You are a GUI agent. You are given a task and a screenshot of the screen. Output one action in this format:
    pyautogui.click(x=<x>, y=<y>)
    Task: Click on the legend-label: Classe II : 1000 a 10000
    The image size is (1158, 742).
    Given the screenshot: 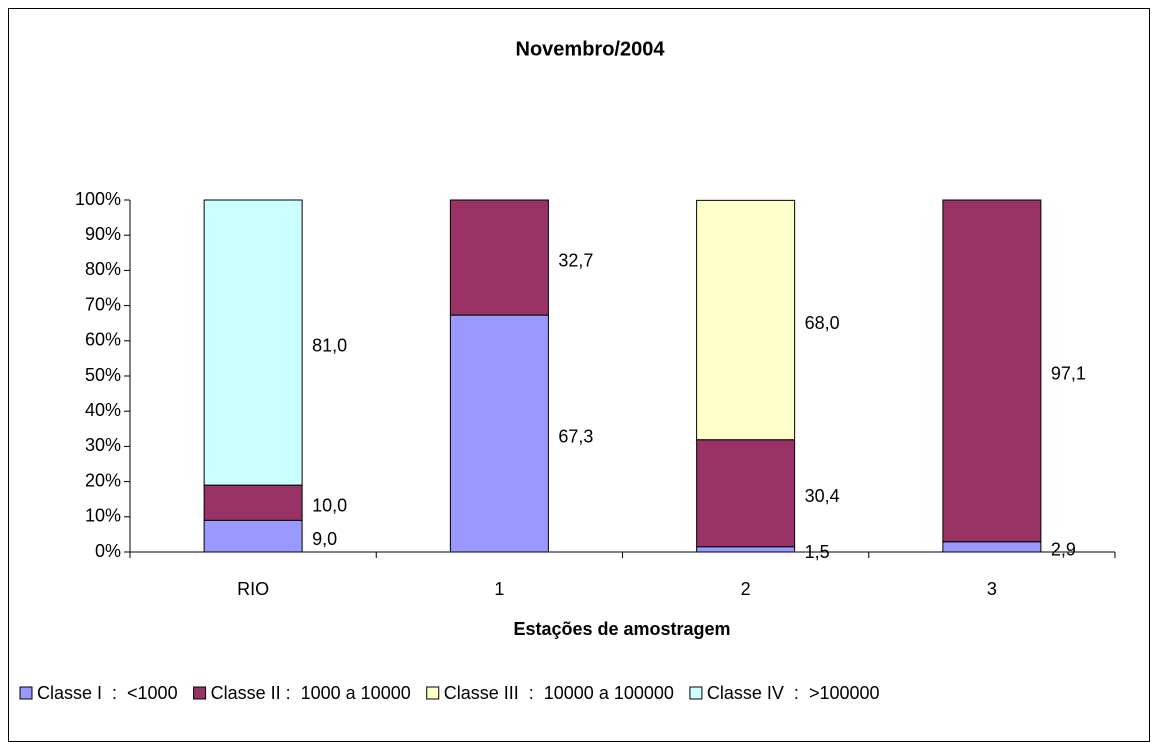 What is the action you would take?
    pyautogui.click(x=311, y=693)
    